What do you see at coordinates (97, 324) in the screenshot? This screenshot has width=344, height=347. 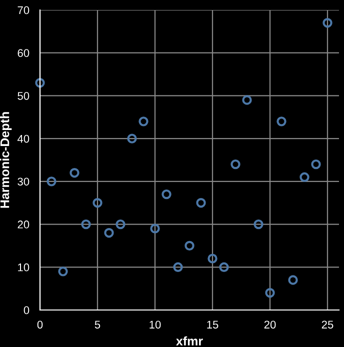 I see `x-tick-label: 5` at bounding box center [97, 324].